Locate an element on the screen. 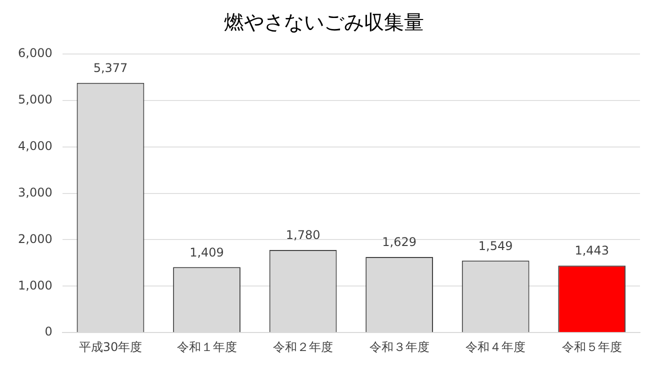  y-tick-label: 1,000 is located at coordinates (35, 285).